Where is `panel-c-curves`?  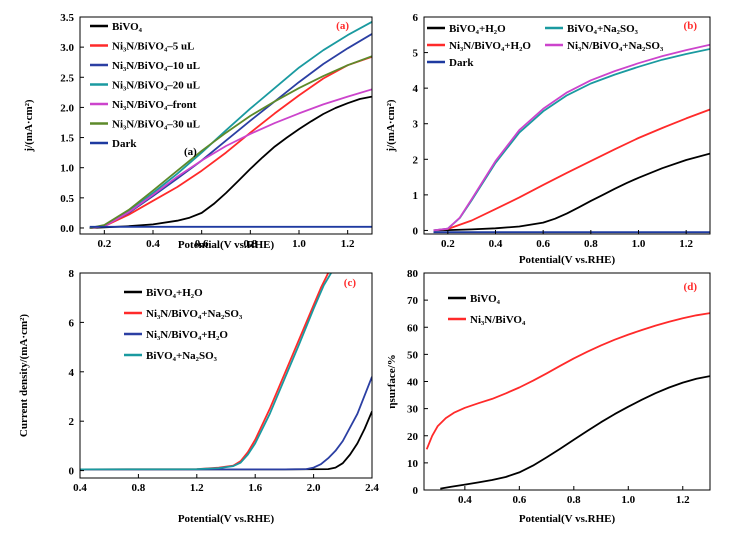 panel-c-curves is located at coordinates (226, 372).